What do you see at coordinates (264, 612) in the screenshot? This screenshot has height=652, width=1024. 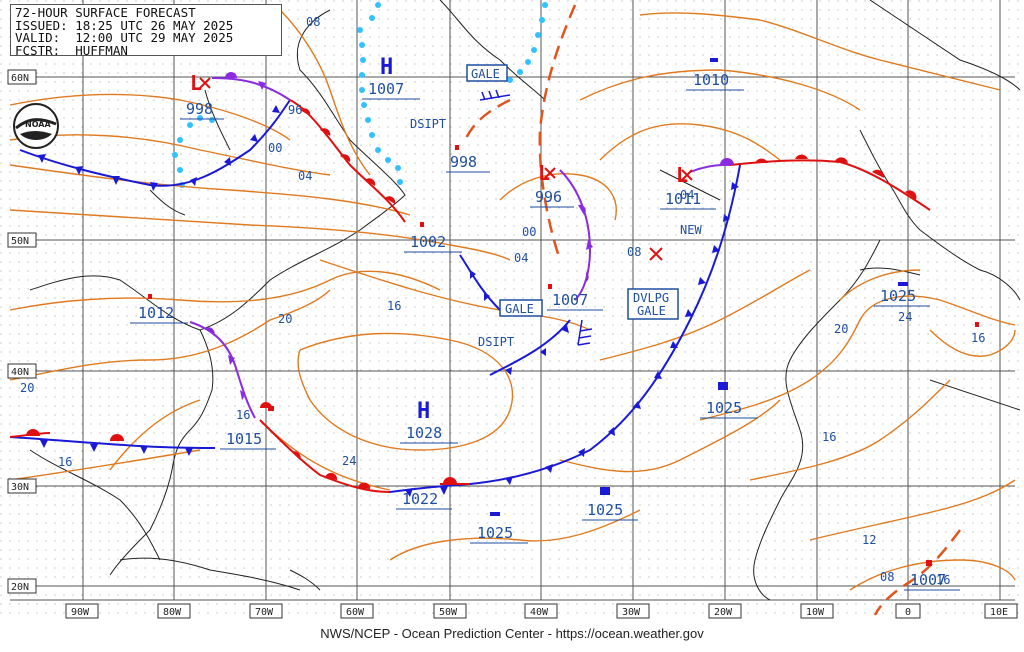 I see `lon-label: 70W` at bounding box center [264, 612].